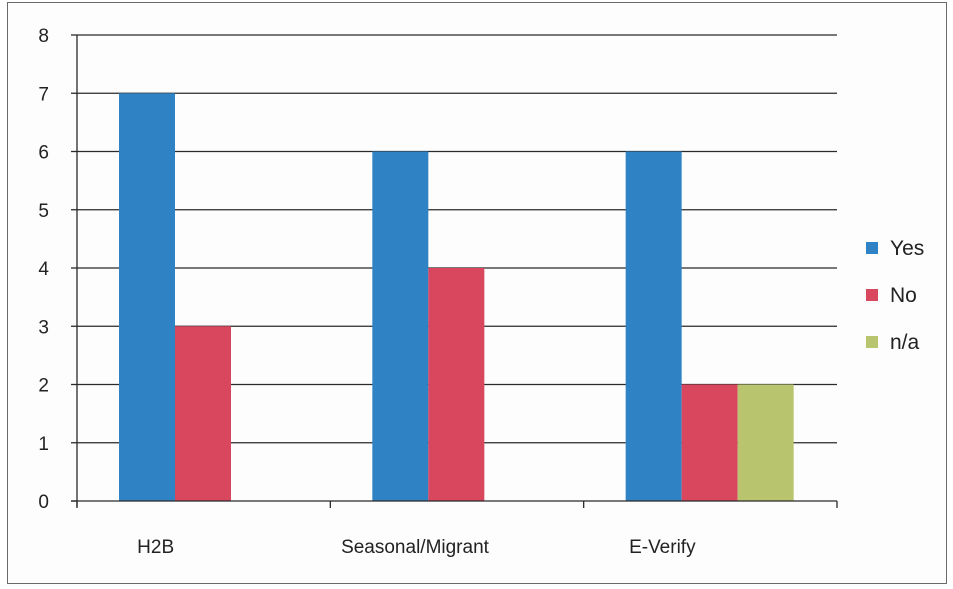  What do you see at coordinates (43, 211) in the screenshot?
I see `y-tick-label: 5` at bounding box center [43, 211].